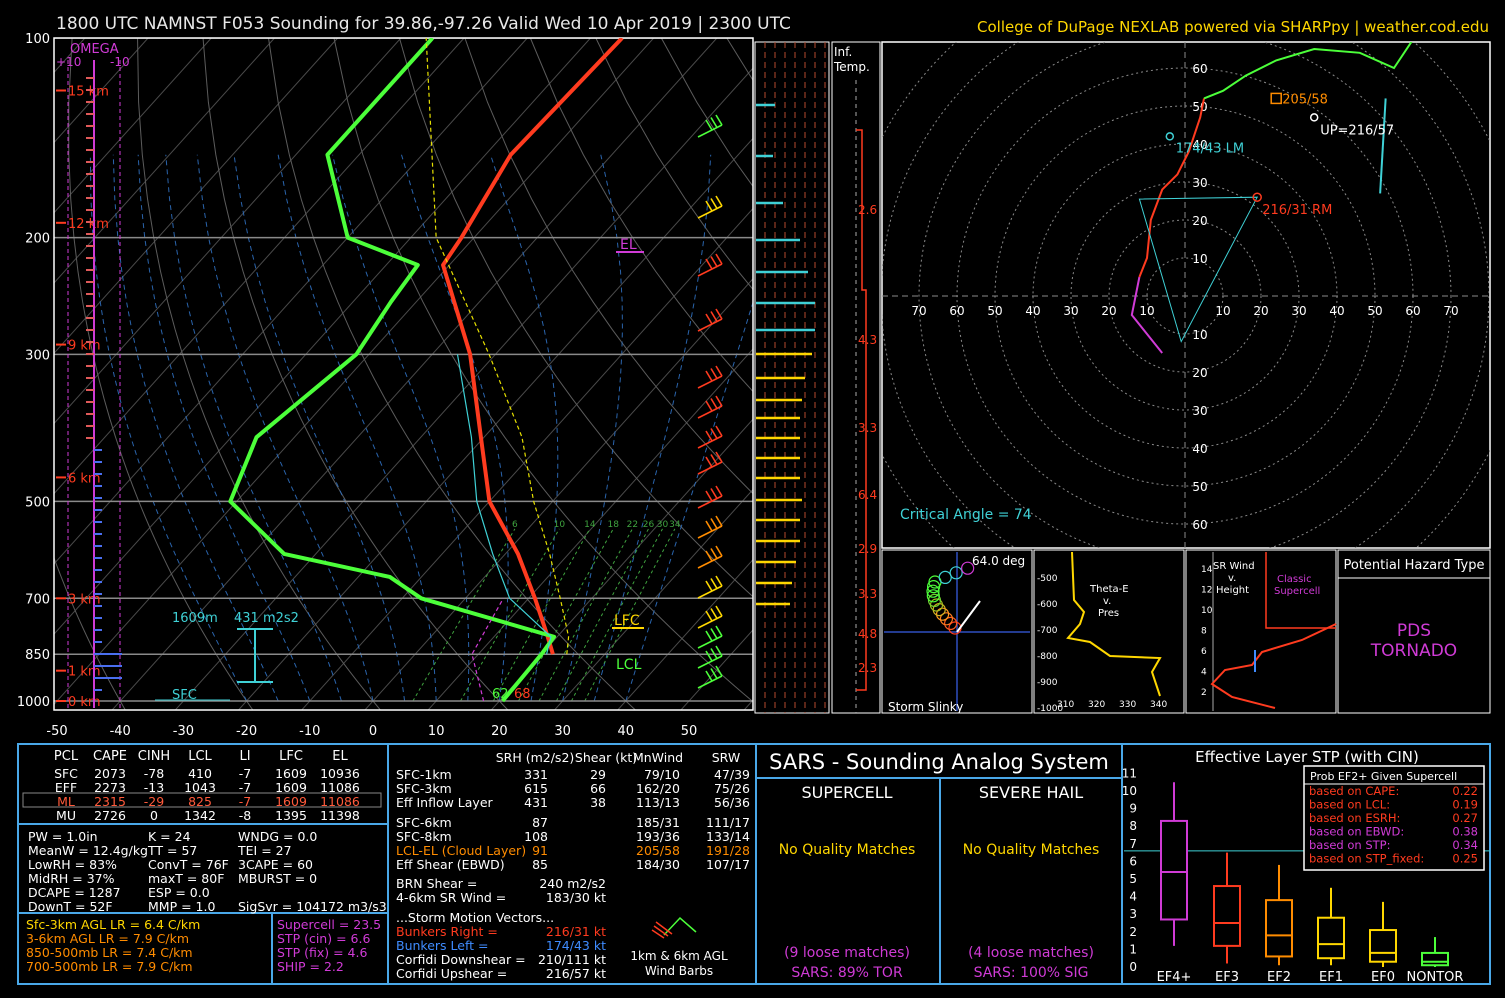 This screenshot has width=1505, height=998. Describe the element at coordinates (1465, 791) in the screenshot. I see `prob-value: 0.22` at that location.